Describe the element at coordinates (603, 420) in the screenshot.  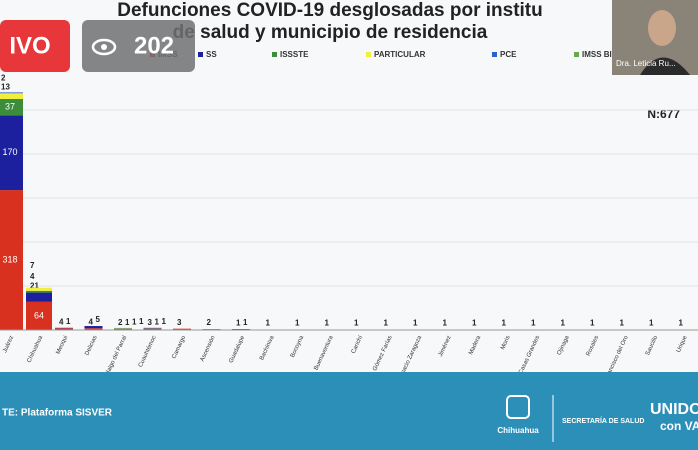
I see `logo-dept: SECRETARÍA DE SALUD` at that location.